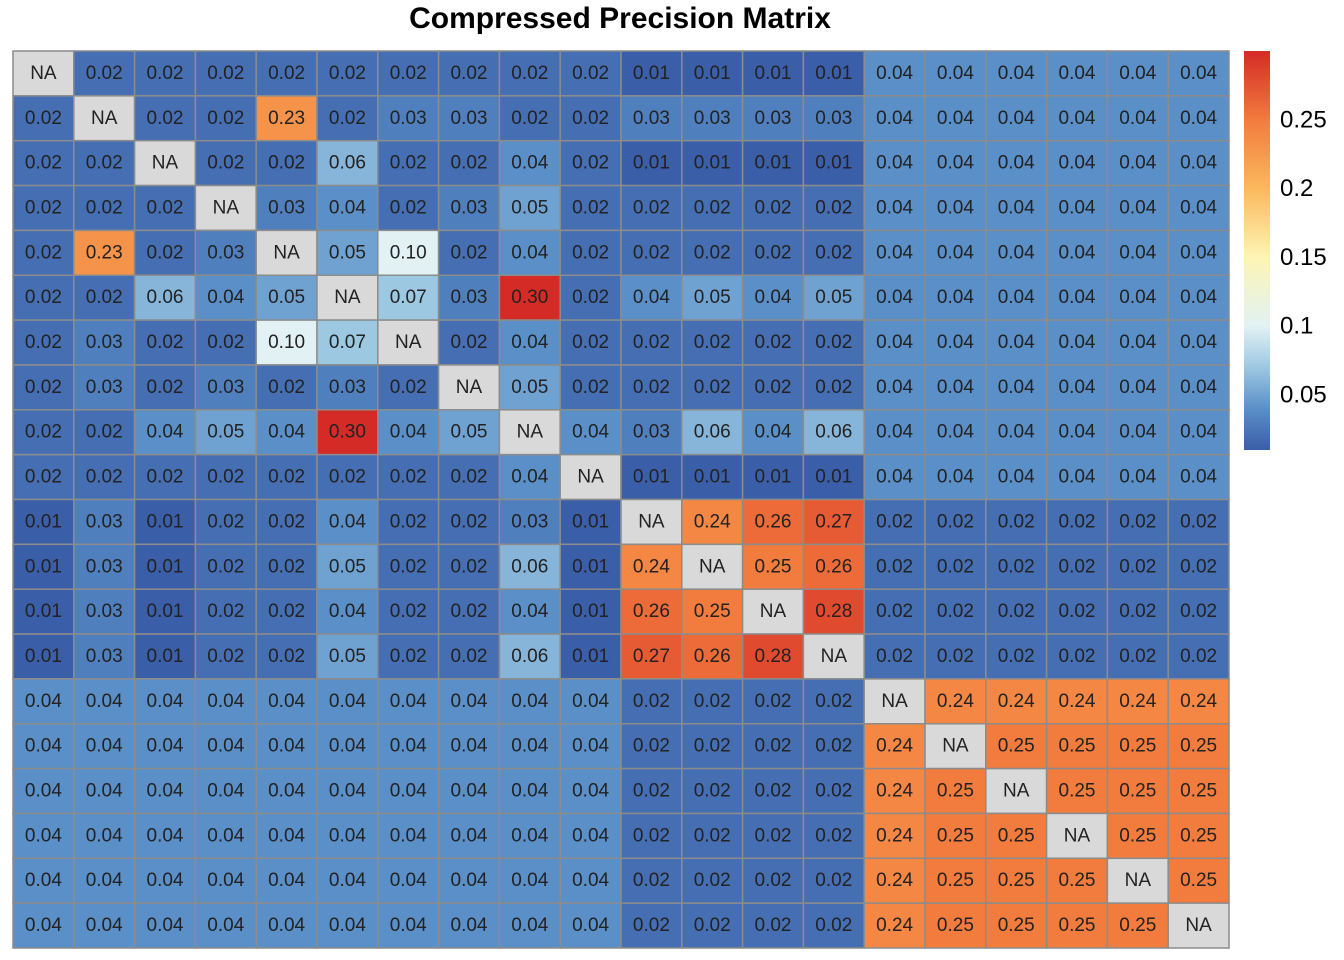  I want to click on cell-value-label: 0.05, so click(529, 387).